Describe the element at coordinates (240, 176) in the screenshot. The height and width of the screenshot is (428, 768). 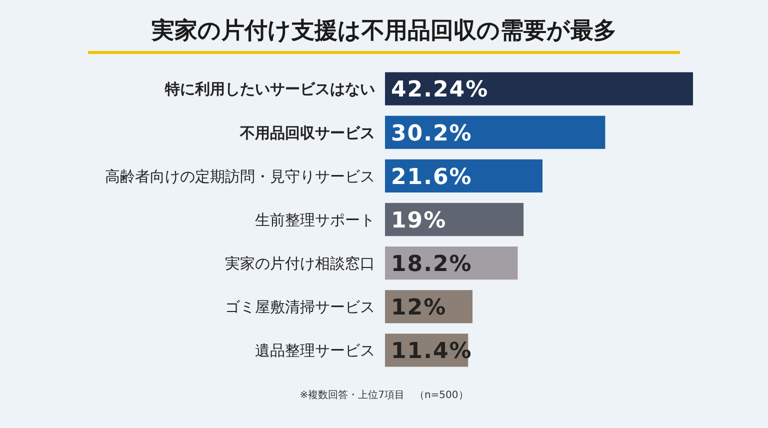
I see `y-tick-label: 高齢者向けの定期訪問・見守りサービス` at that location.